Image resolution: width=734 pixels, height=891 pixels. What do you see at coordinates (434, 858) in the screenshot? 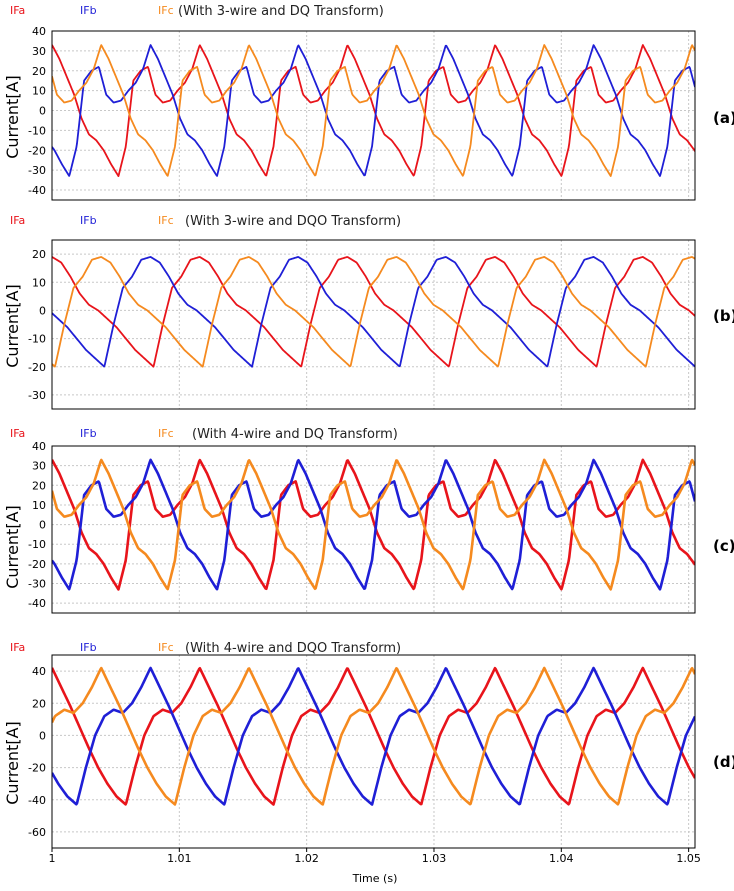
I see `x-tick-label: 1.03` at bounding box center [434, 858].